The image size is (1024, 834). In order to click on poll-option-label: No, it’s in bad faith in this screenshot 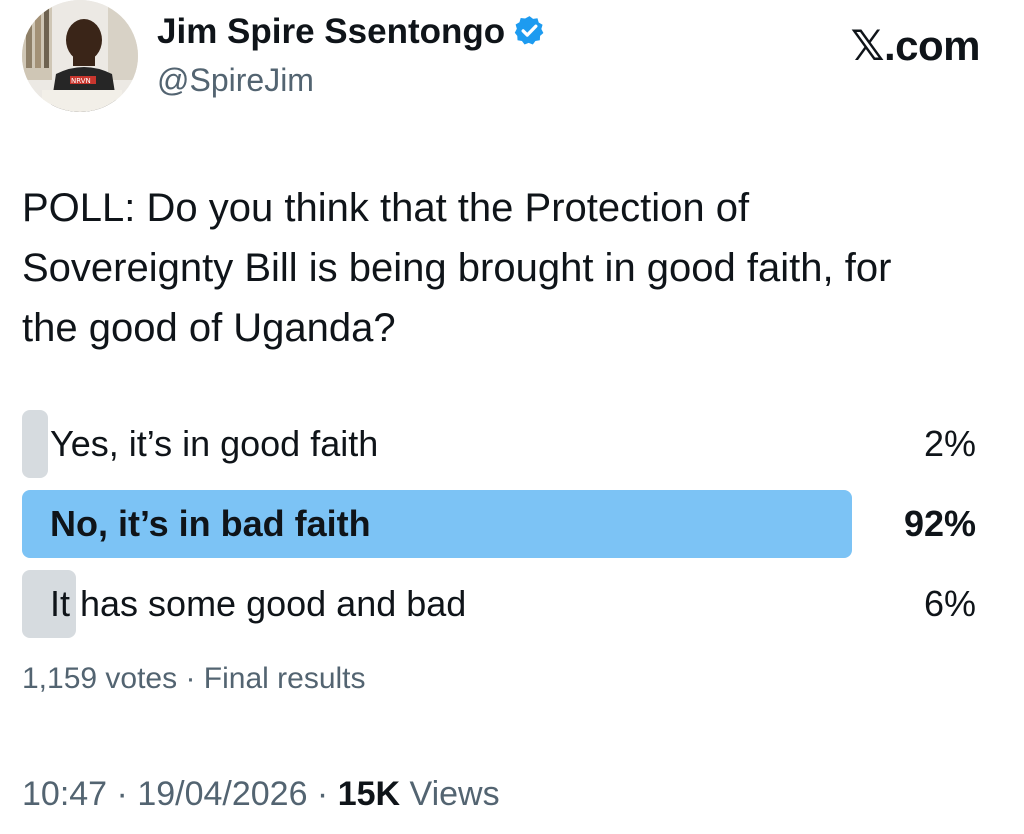, I will do `click(210, 523)`.